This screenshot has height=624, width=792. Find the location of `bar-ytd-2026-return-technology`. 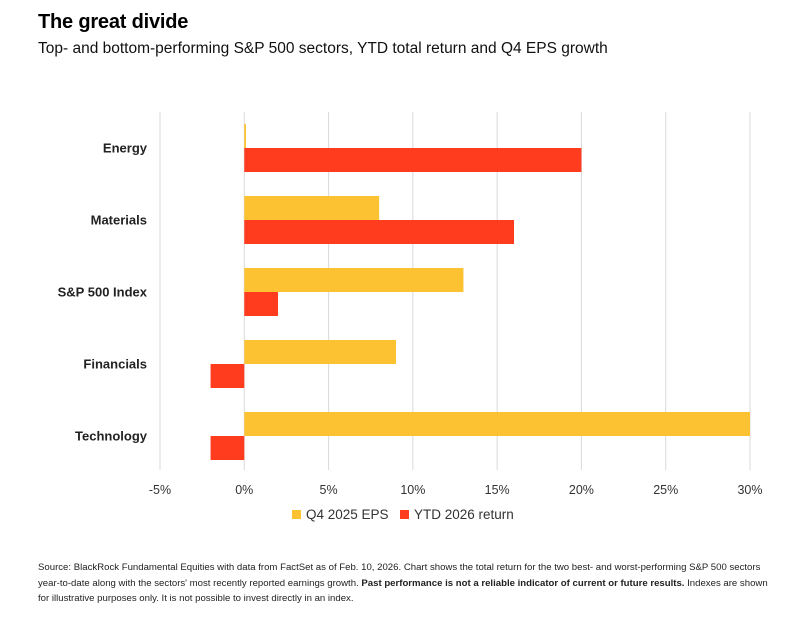

bar-ytd-2026-return-technology is located at coordinates (227, 448).